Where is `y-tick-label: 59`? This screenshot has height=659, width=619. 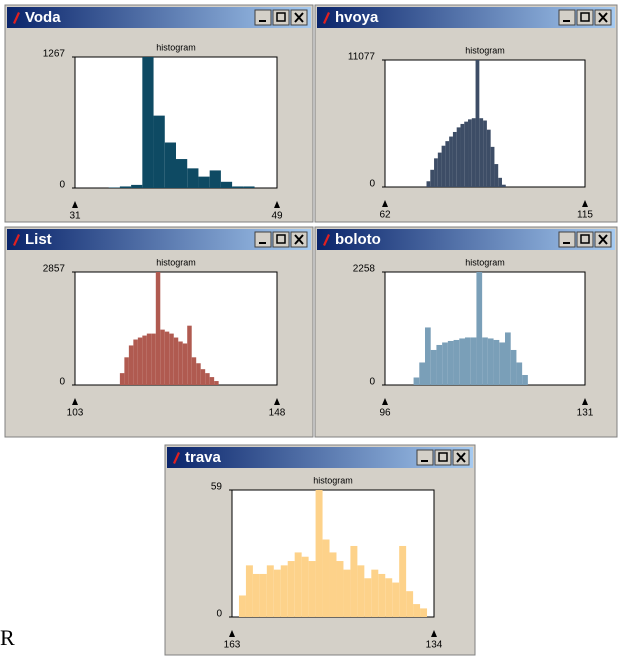 y-tick-label: 59 is located at coordinates (217, 487).